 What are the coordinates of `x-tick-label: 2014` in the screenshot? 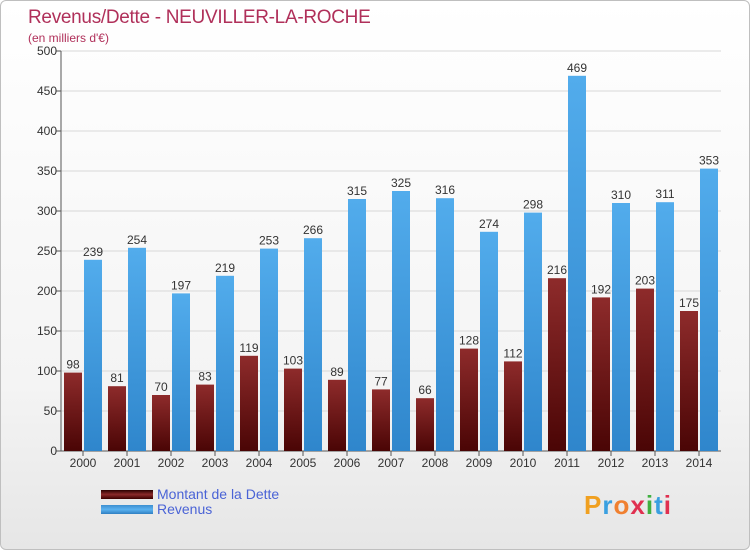 It's located at (699, 463).